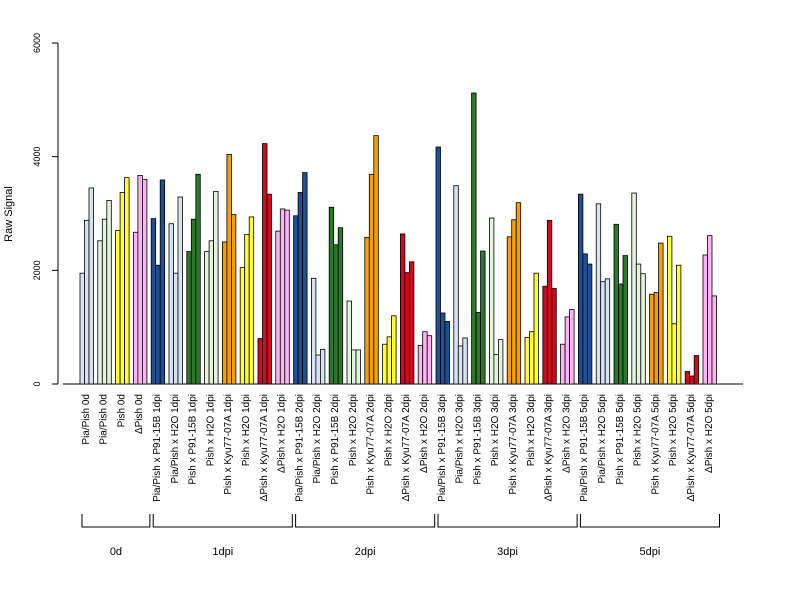 This screenshot has height=600, width=800. I want to click on x-tick-label: Pish x Kyu77-07A 1dpi, so click(228, 444).